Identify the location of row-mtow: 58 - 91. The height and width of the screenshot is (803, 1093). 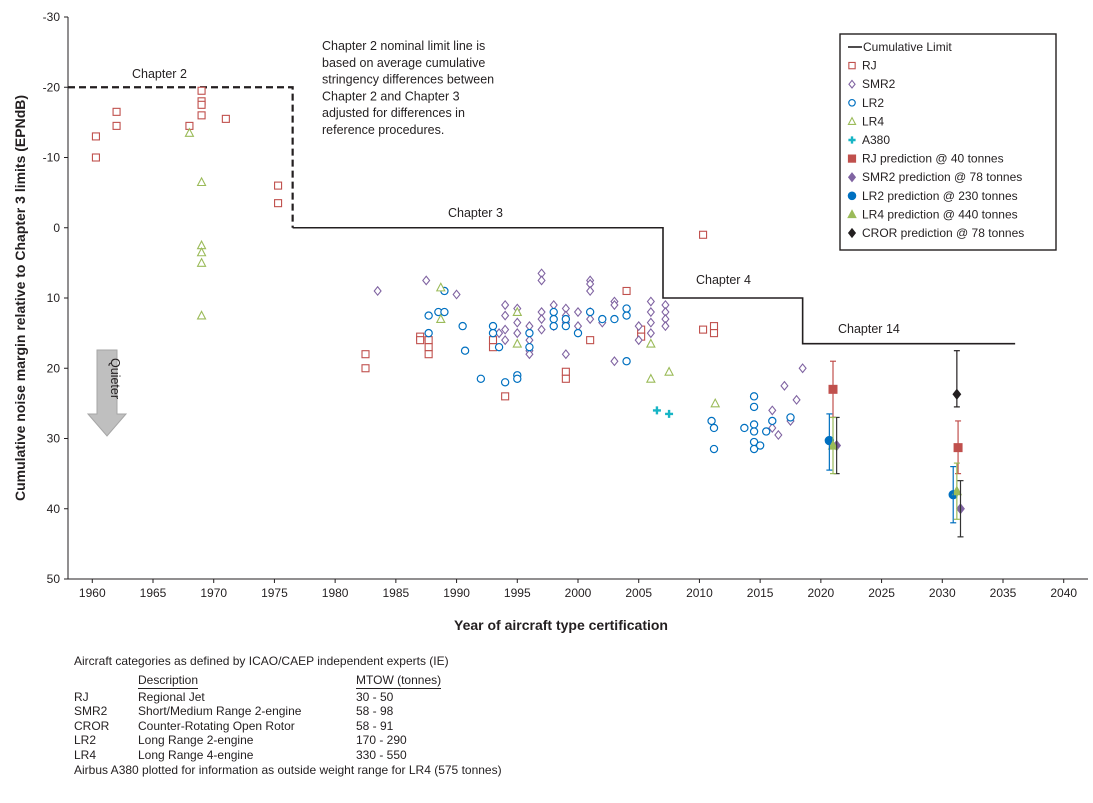
(375, 725).